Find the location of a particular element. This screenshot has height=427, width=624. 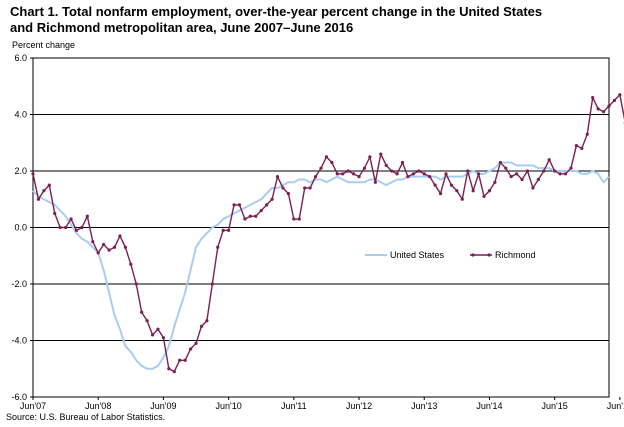

legend-item-richmond: Richmond is located at coordinates (503, 255).